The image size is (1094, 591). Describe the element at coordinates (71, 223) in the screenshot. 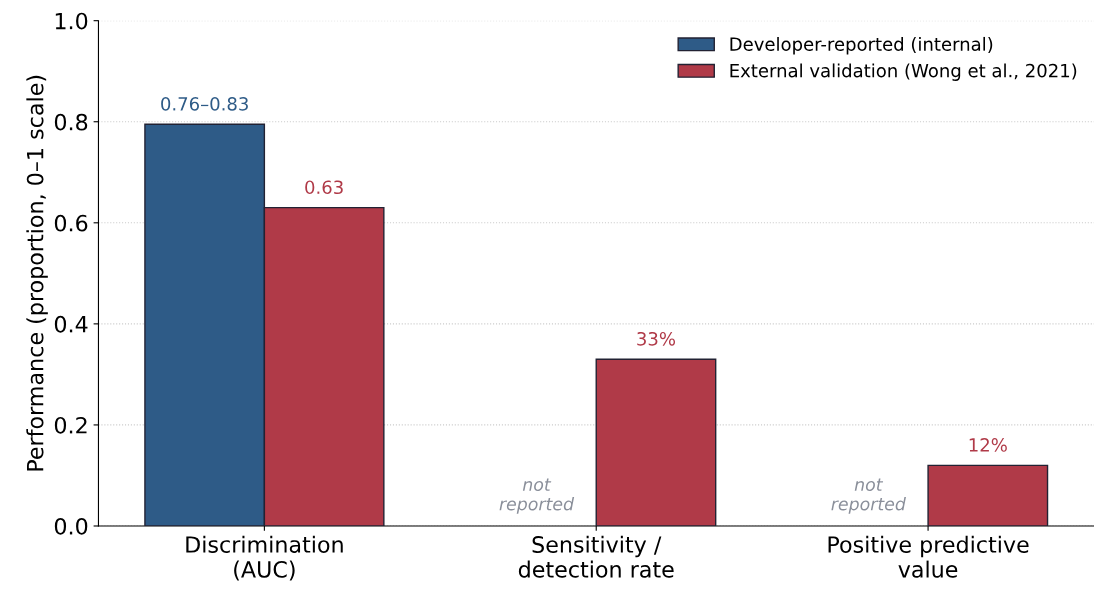

I see `y-tick-label: 0.6` at that location.